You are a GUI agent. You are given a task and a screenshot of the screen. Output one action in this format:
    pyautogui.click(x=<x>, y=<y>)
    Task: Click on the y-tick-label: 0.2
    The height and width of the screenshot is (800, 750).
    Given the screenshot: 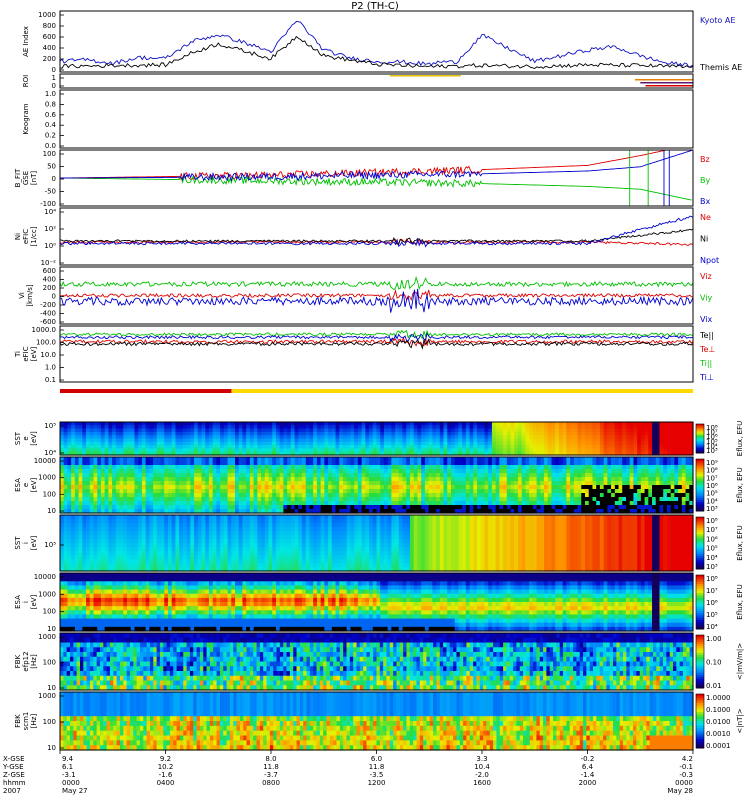 What is the action you would take?
    pyautogui.click(x=50, y=136)
    